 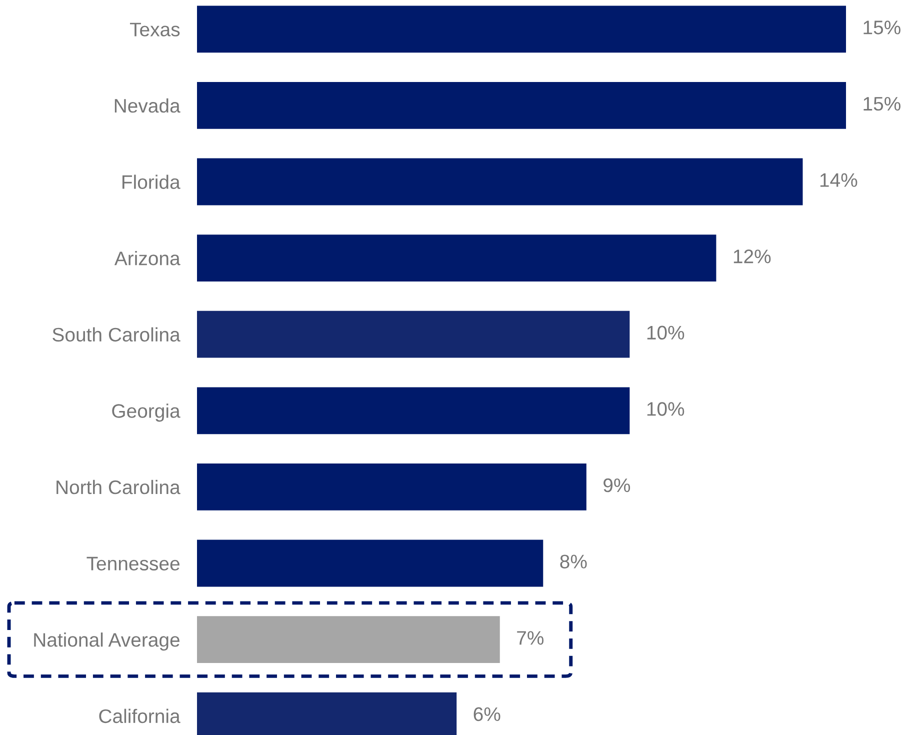 What do you see at coordinates (107, 641) in the screenshot?
I see `y-tick-label: National Average` at bounding box center [107, 641].